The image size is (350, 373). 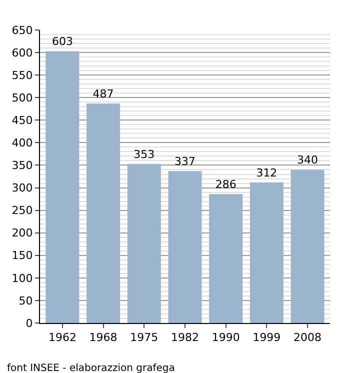 I want to click on data-label: 603, so click(x=62, y=41).